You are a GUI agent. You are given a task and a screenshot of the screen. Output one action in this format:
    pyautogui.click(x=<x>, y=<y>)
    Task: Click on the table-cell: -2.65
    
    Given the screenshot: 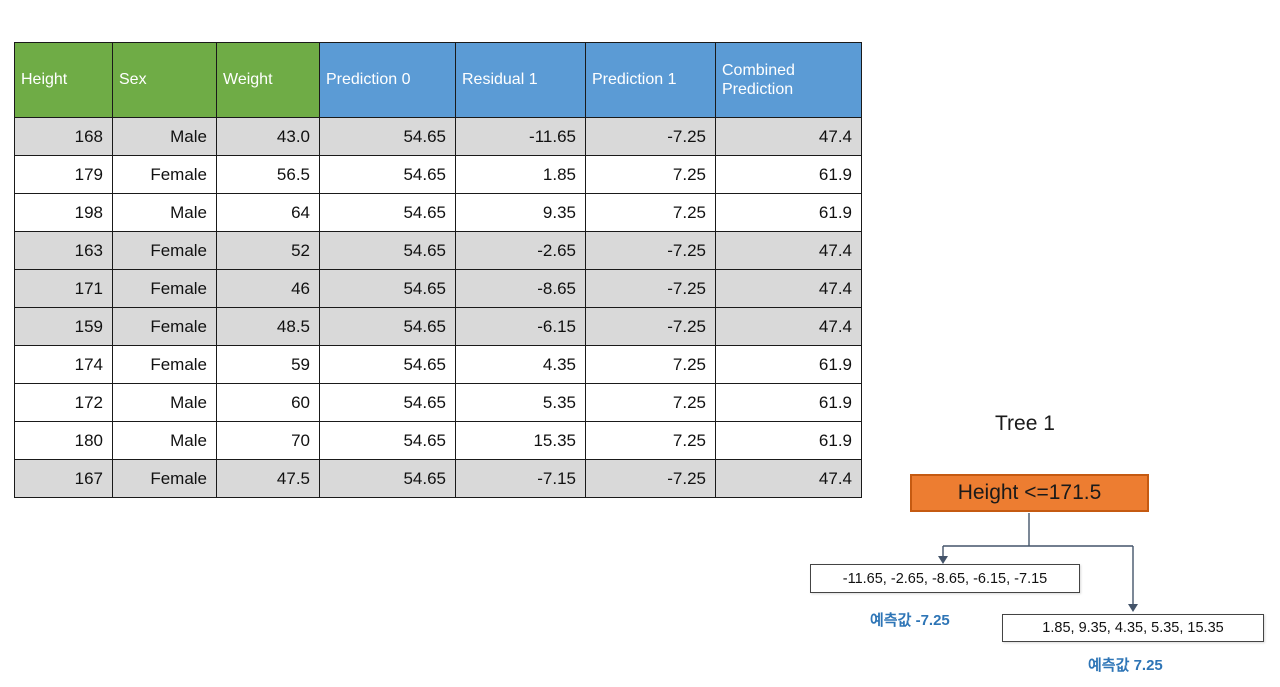 What is the action you would take?
    pyautogui.click(x=521, y=251)
    